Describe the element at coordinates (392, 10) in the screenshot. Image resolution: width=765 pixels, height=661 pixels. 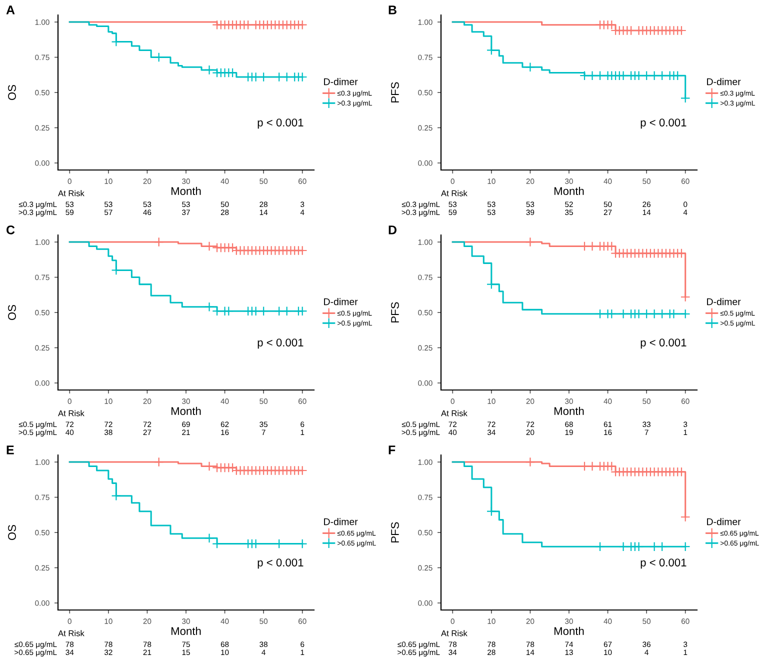
I see `chart-title: B` at that location.